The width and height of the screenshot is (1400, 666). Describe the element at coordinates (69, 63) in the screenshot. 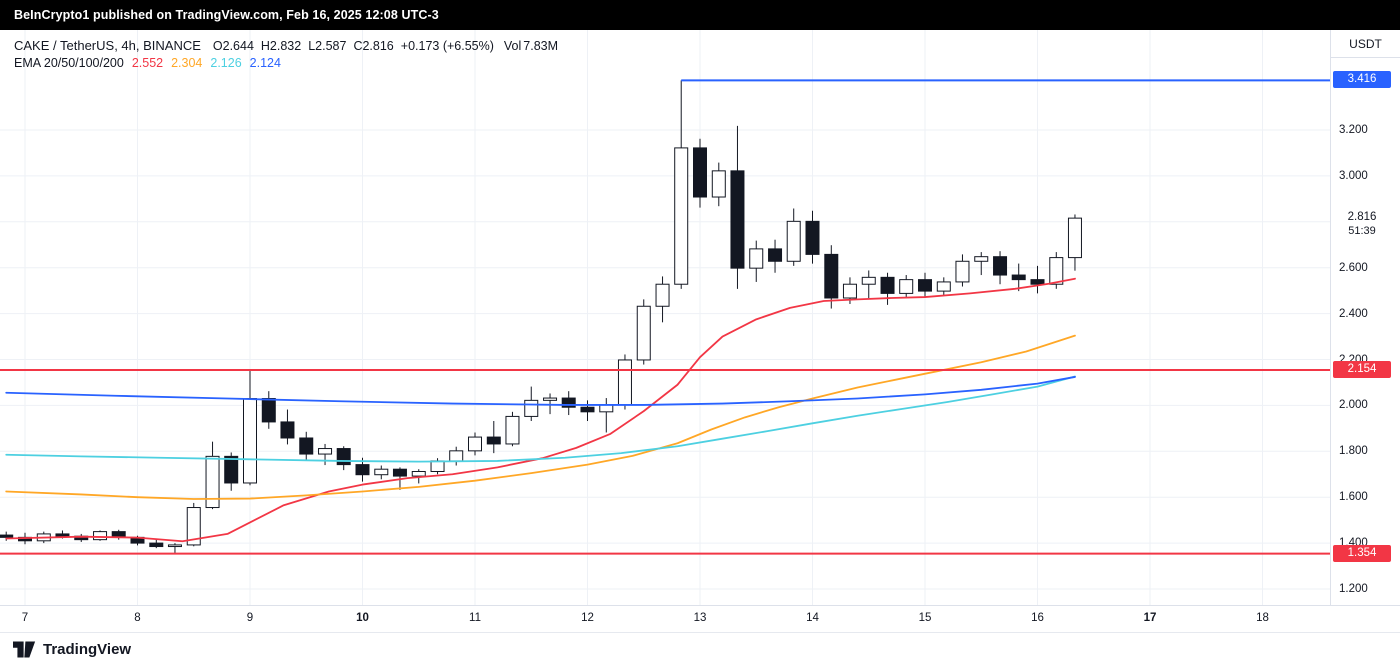

I see `indicator-name: EMA 20/50/100/200` at that location.